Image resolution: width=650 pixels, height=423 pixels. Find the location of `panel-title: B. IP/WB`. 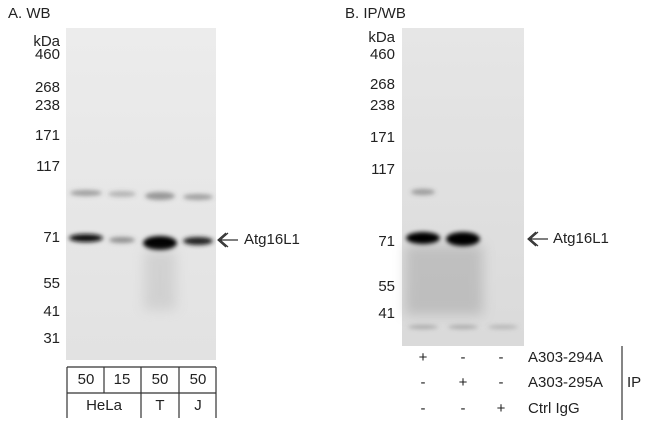

panel-title: B. IP/WB is located at coordinates (375, 13).